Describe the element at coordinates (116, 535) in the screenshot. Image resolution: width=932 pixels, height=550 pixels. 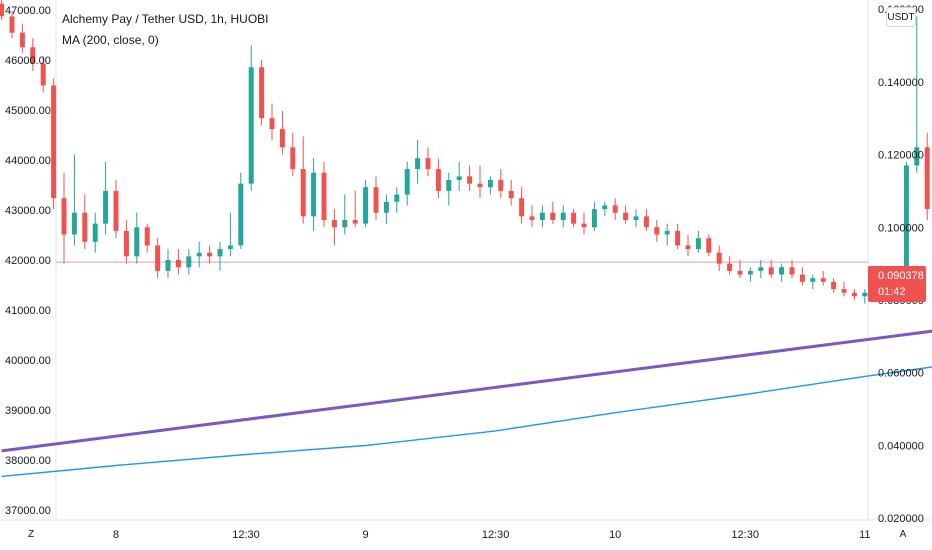
I see `time-tick-label: 8` at that location.